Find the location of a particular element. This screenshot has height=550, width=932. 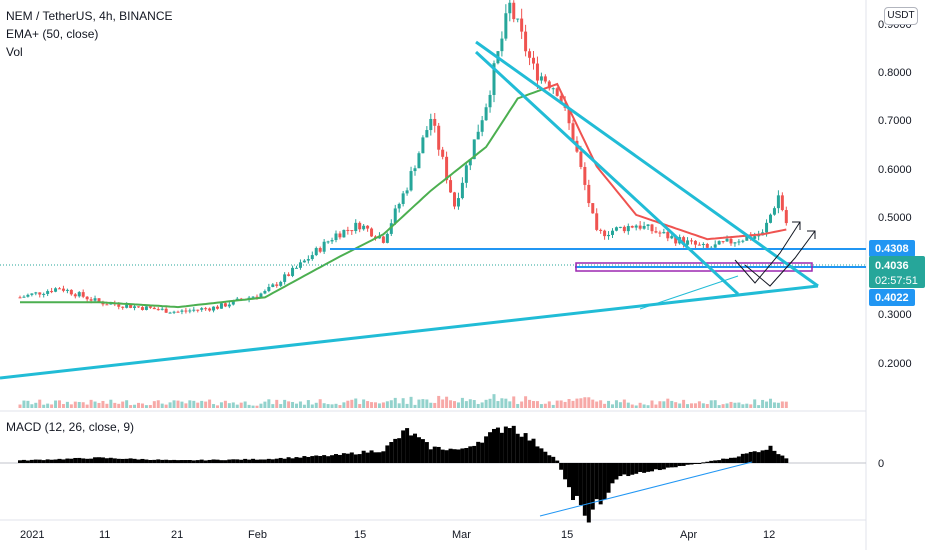

symbol-title: NEM / TetherUS, 4h, BINANCE is located at coordinates (89, 16).